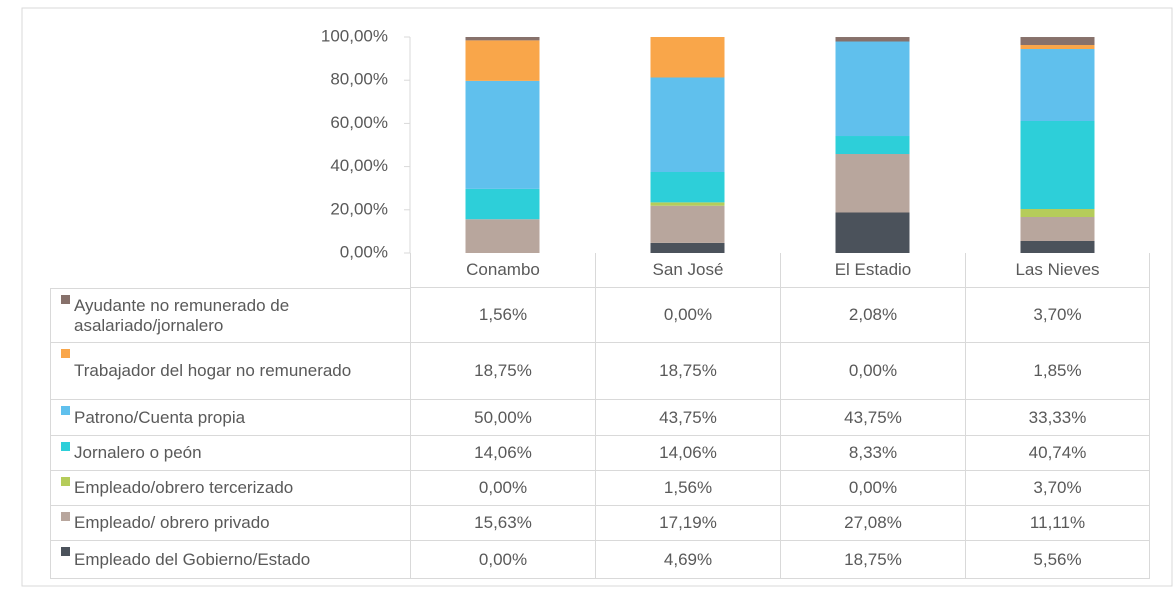 The width and height of the screenshot is (1176, 589). Describe the element at coordinates (502, 418) in the screenshot. I see `data-cell: 50,00%` at that location.